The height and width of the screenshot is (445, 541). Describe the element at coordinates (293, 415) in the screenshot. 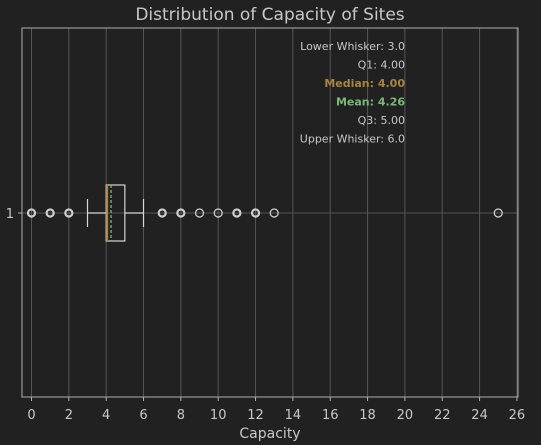

I see `x-tick-label: 14` at that location.